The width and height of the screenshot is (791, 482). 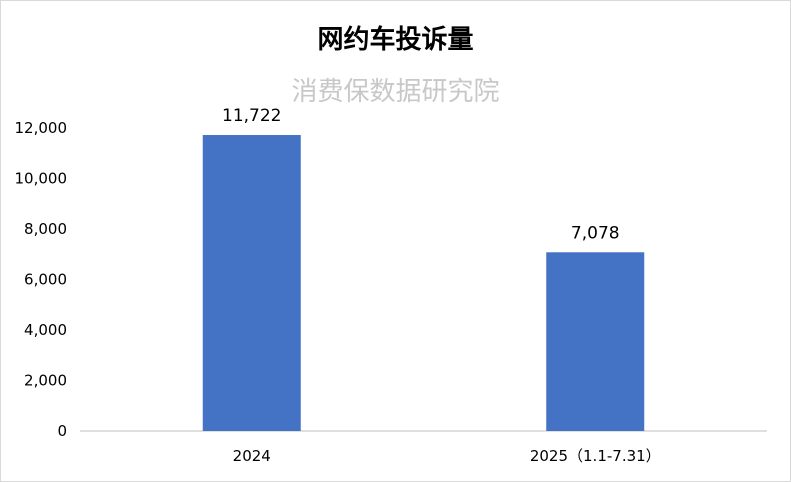 What do you see at coordinates (45, 330) in the screenshot?
I see `y-tick-label: 4,000` at bounding box center [45, 330].